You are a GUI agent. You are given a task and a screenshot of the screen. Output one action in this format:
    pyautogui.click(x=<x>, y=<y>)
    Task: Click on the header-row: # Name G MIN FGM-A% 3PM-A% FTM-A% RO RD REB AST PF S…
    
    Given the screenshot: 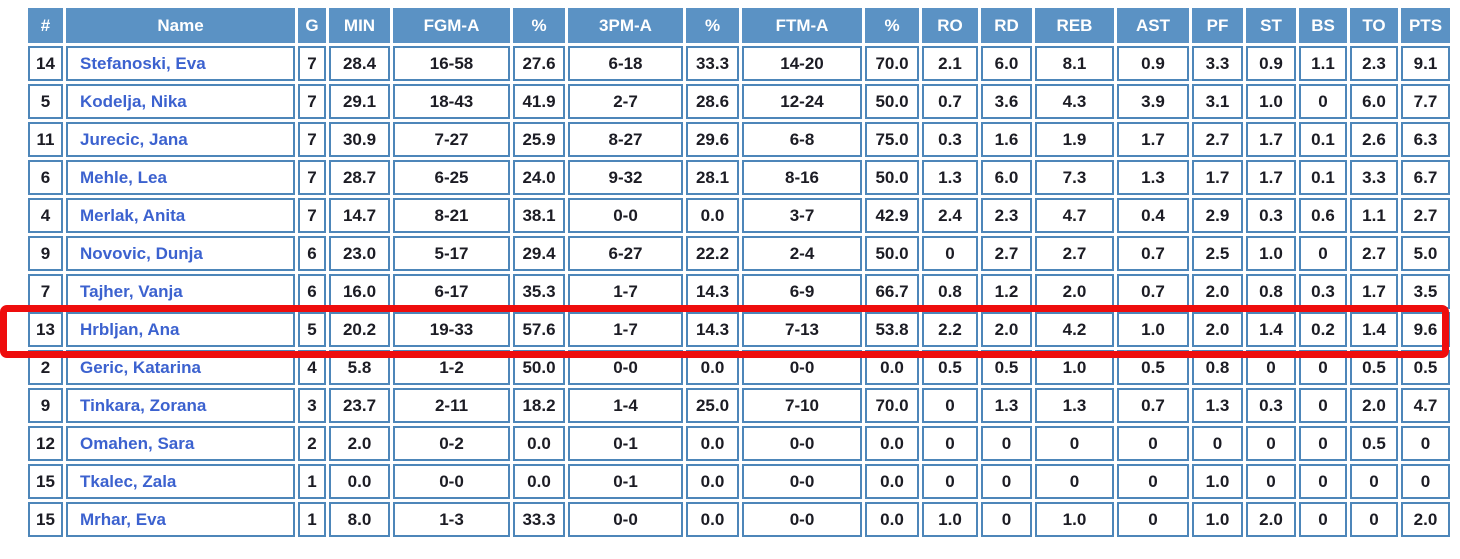 What is the action you would take?
    pyautogui.click(x=739, y=25)
    